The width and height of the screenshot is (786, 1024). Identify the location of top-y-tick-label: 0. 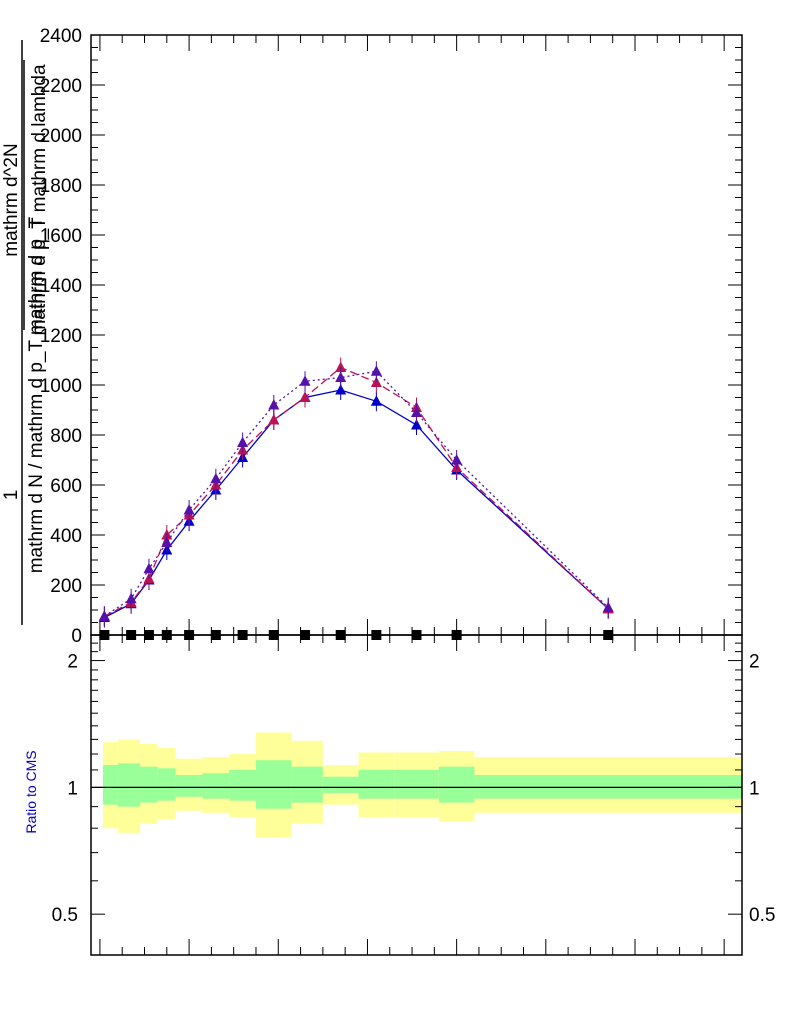
(76, 636).